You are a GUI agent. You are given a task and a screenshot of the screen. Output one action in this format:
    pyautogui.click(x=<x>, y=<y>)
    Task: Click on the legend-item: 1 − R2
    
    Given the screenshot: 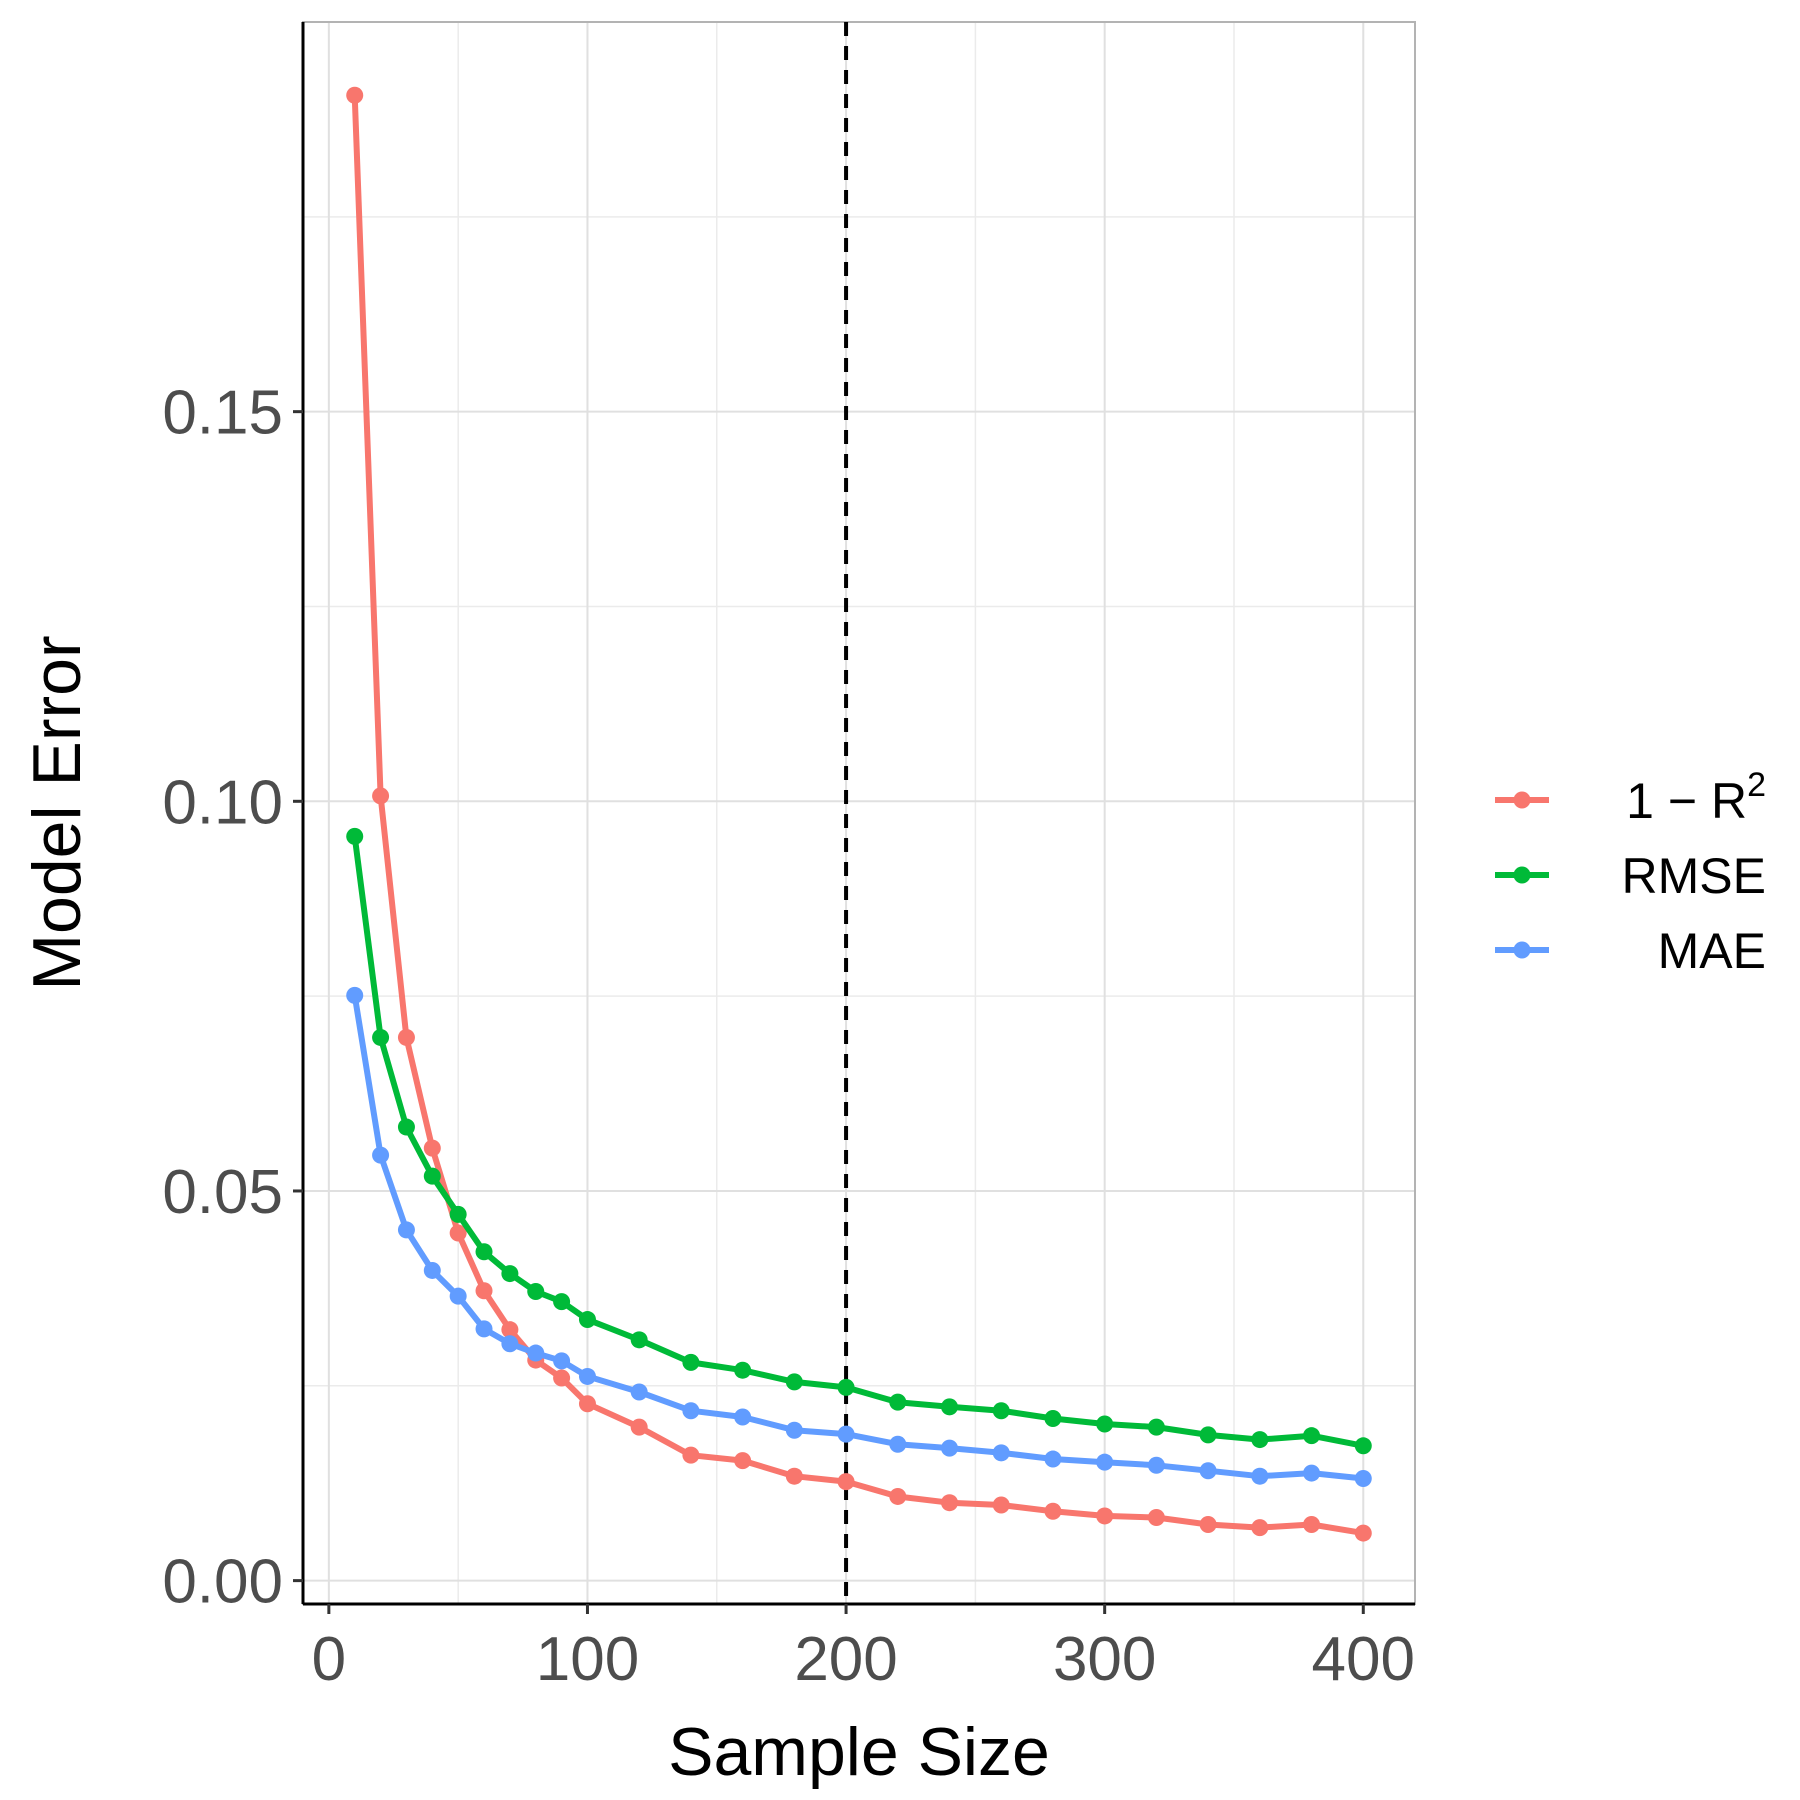 What is the action you would take?
    pyautogui.click(x=1630, y=797)
    